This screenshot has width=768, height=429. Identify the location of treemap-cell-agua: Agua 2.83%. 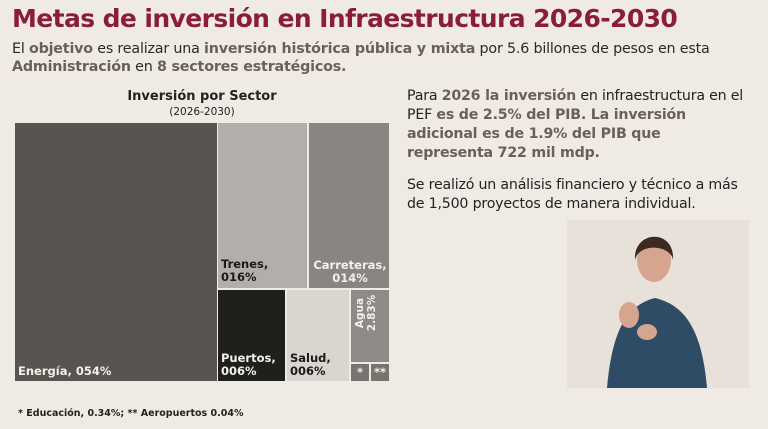
(370, 326).